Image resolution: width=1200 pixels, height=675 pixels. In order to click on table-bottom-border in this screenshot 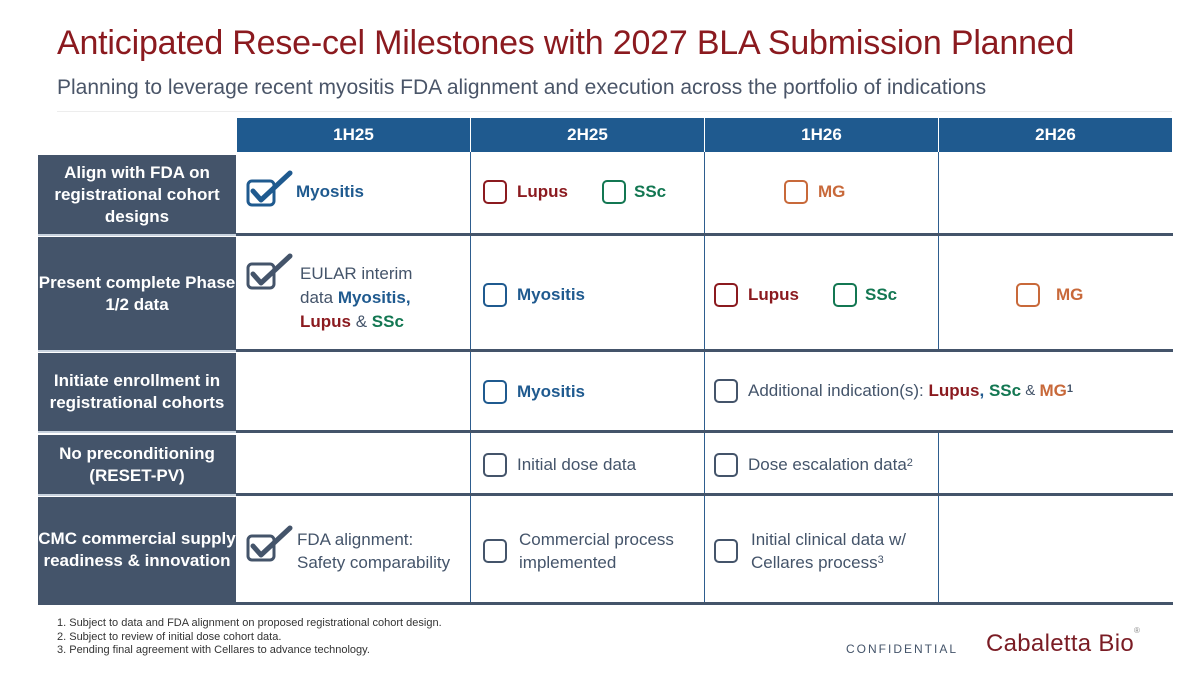, I will do `click(605, 603)`.